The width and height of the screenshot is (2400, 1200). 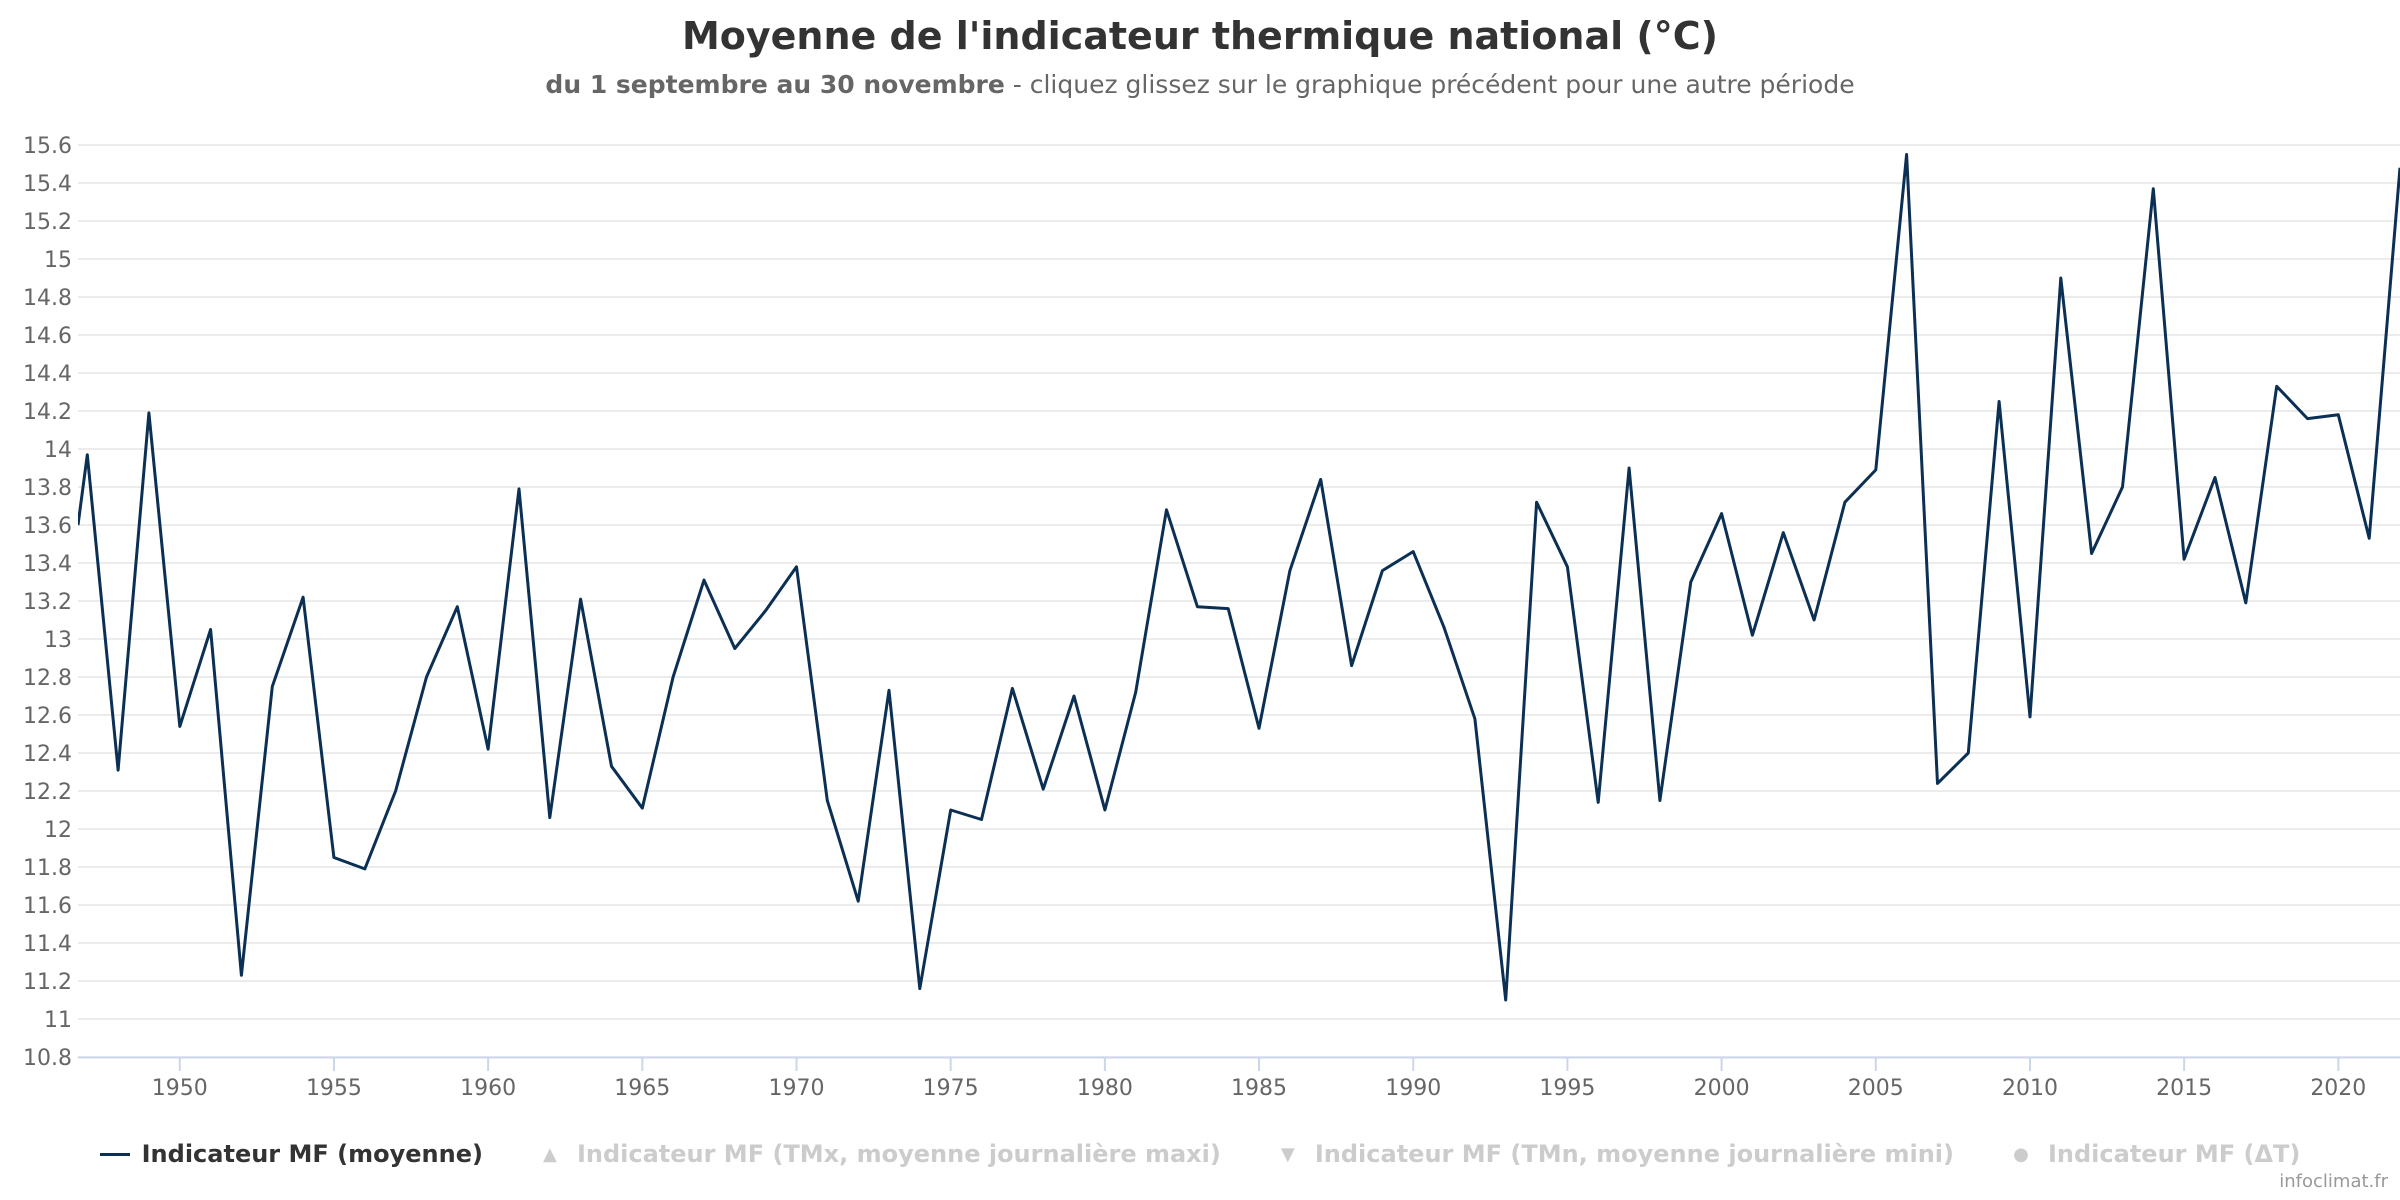 What do you see at coordinates (47, 868) in the screenshot?
I see `y-tick-label: 11.8` at bounding box center [47, 868].